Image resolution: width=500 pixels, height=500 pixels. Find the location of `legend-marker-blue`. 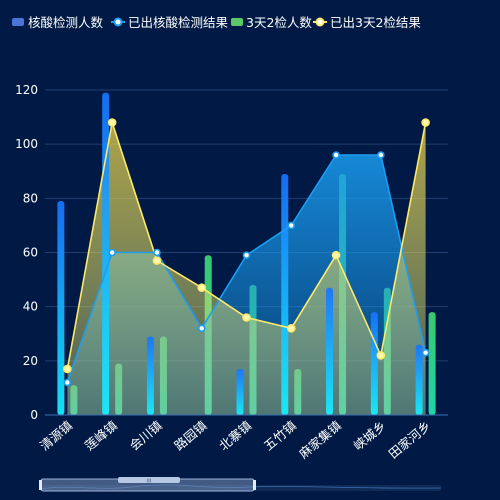

legend-marker-blue is located at coordinates (118, 22).